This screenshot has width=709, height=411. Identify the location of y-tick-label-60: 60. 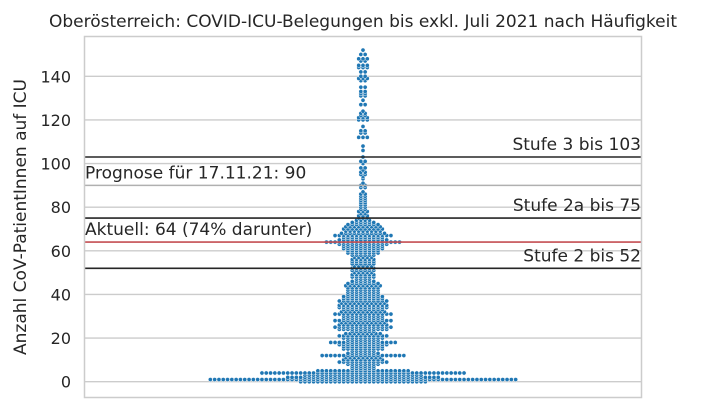
(61, 251).